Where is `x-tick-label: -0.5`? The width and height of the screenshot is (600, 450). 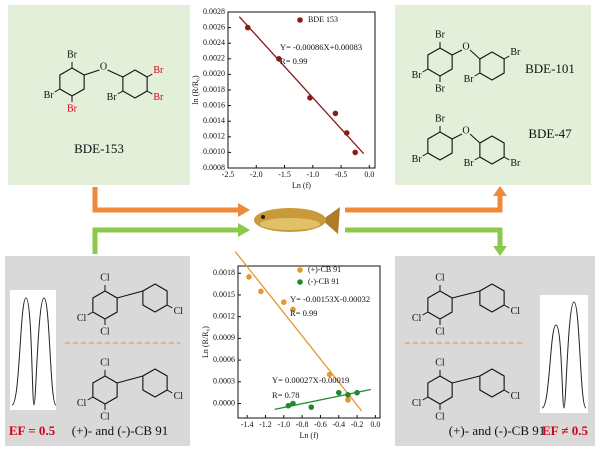
x-tick-label: -0.5 is located at coordinates (341, 174).